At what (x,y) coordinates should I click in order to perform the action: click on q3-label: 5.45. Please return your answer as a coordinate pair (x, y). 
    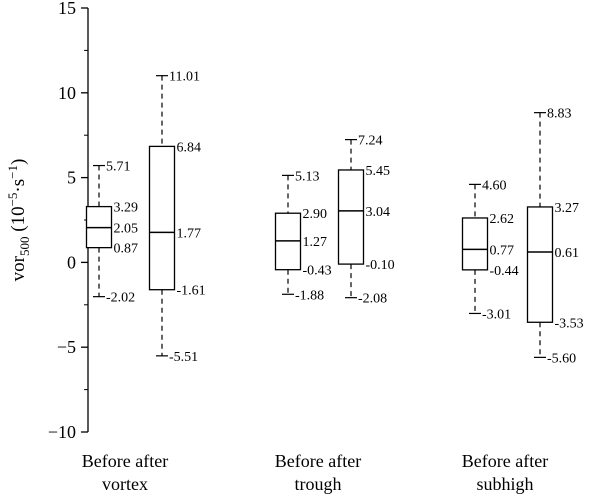
    Looking at the image, I should click on (378, 171).